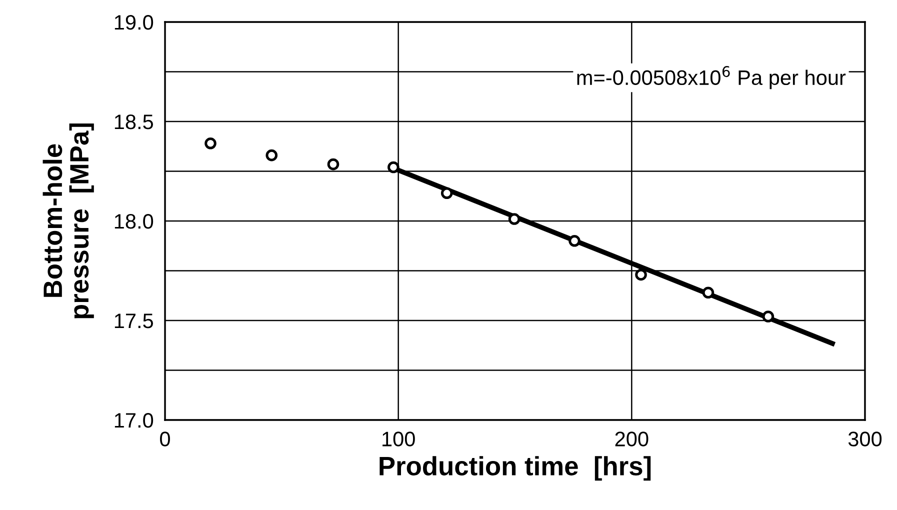 Image resolution: width=897 pixels, height=510 pixels. I want to click on x-tick-label: 200, so click(631, 439).